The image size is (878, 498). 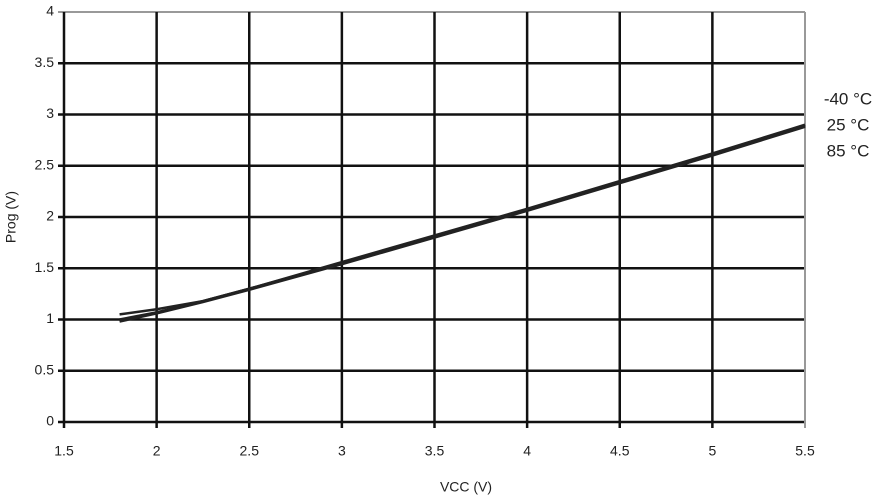 I want to click on y-tick-label: 0, so click(x=50, y=421).